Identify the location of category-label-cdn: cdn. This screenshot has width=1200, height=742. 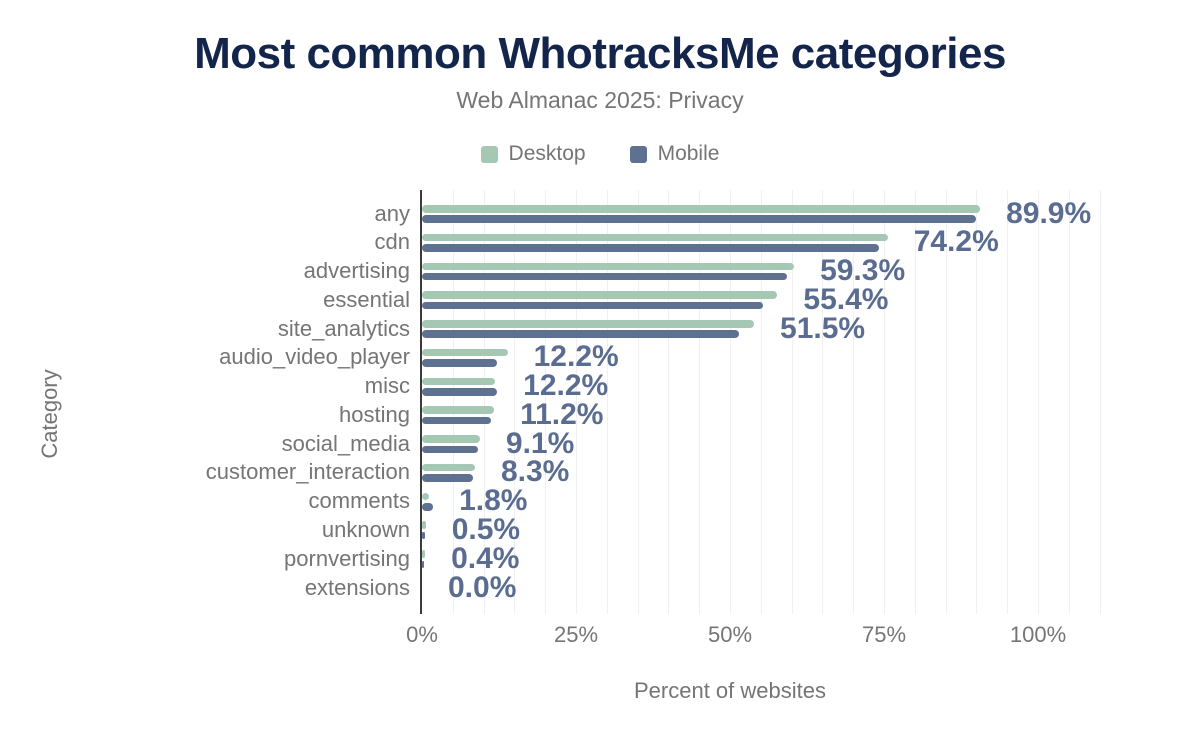
(392, 242).